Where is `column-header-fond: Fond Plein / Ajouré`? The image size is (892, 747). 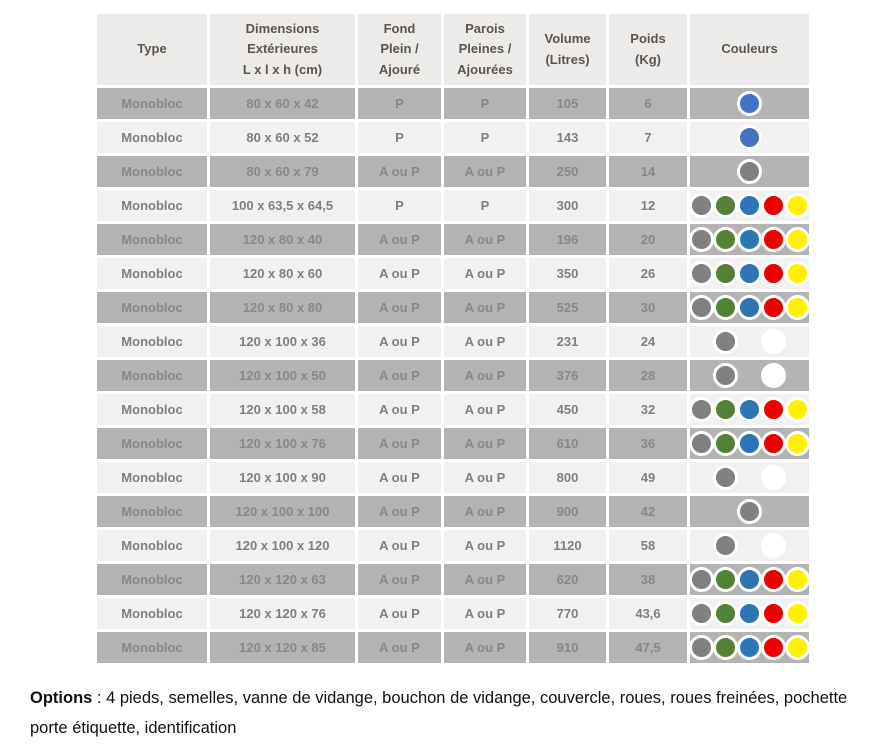 column-header-fond: Fond Plein / Ajouré is located at coordinates (399, 49).